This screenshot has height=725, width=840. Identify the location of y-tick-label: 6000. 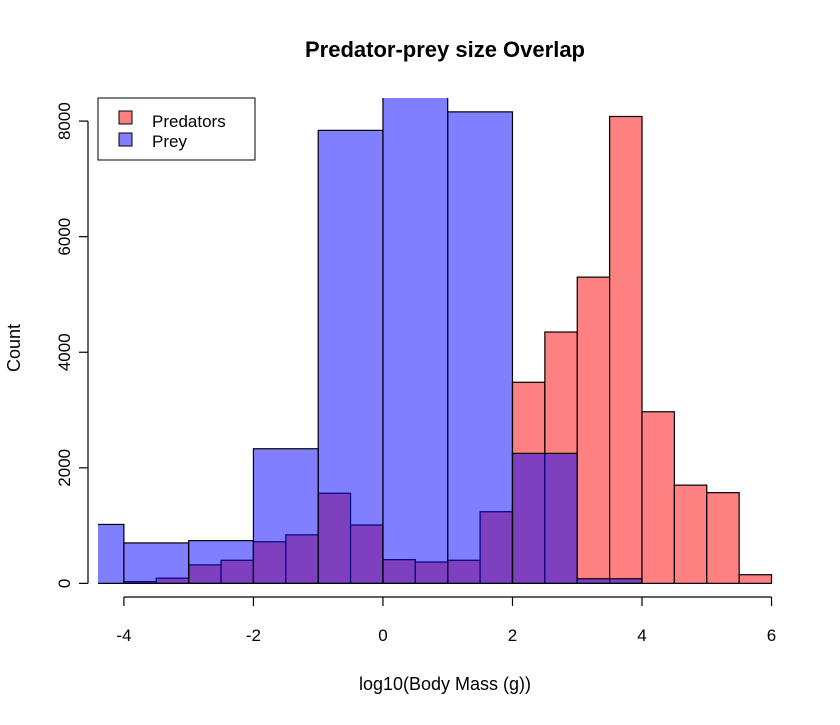
(64, 237).